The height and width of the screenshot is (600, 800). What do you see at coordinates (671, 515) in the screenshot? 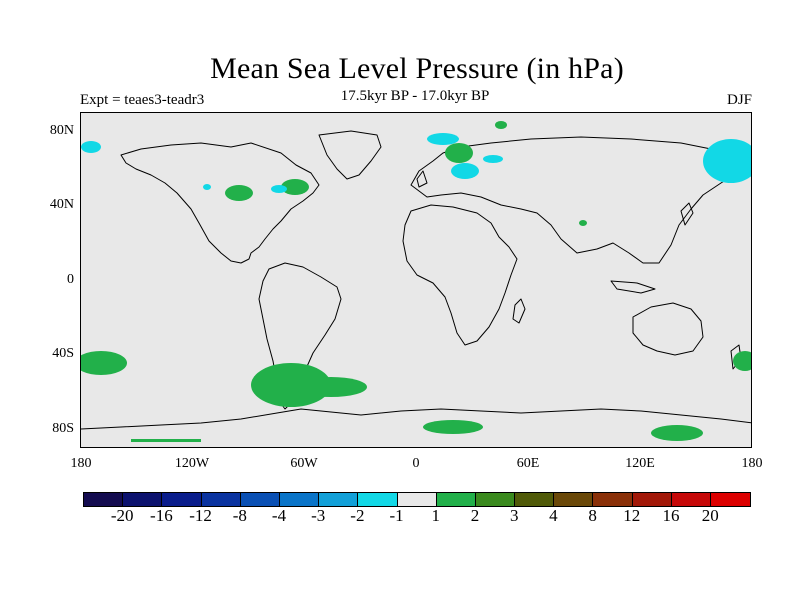
I see `colorbar-label: 16` at bounding box center [671, 515].